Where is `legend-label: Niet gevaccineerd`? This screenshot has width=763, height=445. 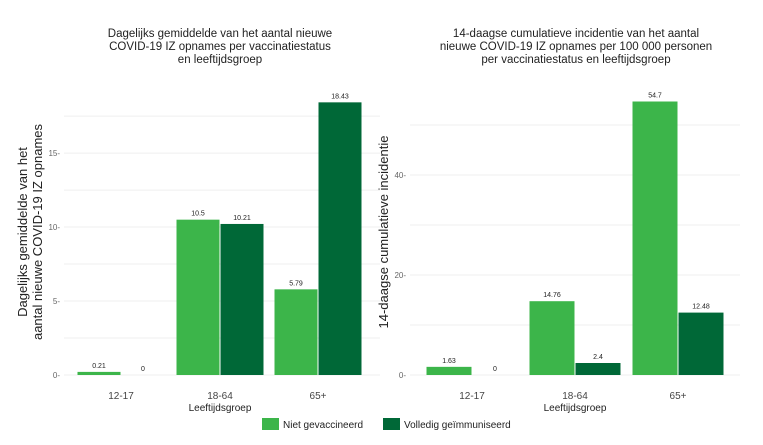 legend-label: Niet gevaccineerd is located at coordinates (323, 425).